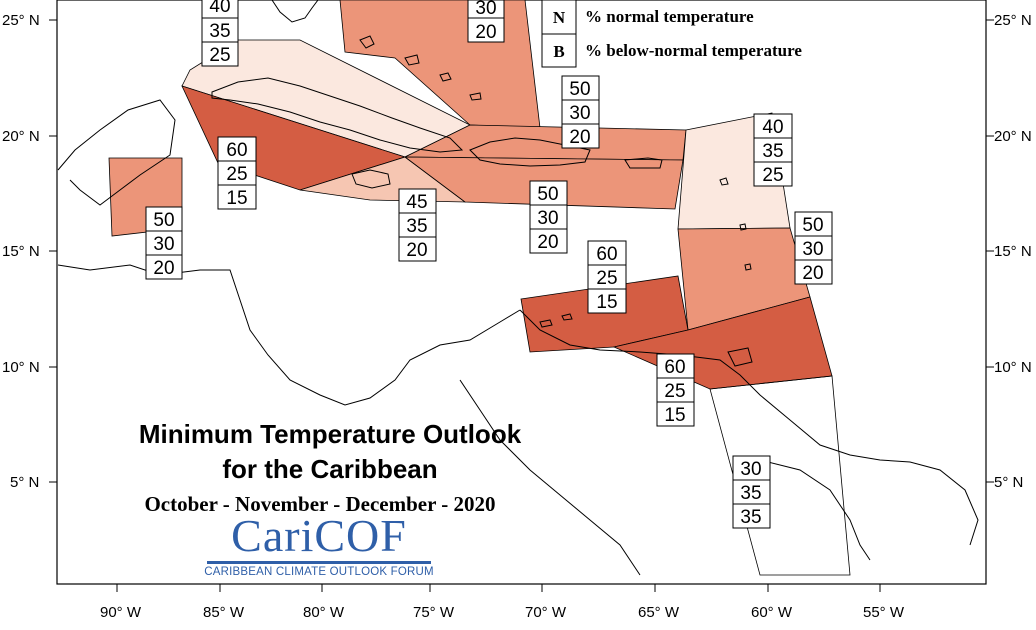 This screenshot has width=1036, height=630. I want to click on prob-box-guianas: 30 35 35, so click(751, 492).